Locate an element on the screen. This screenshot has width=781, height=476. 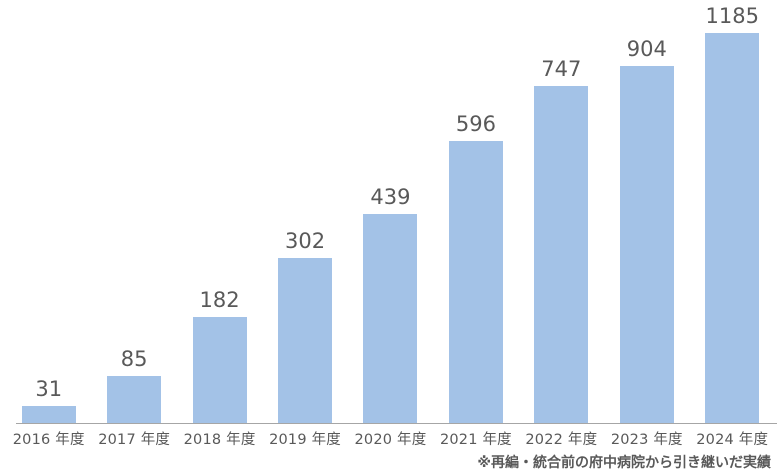
bar-column: 904 2023 年度 is located at coordinates (646, 238).